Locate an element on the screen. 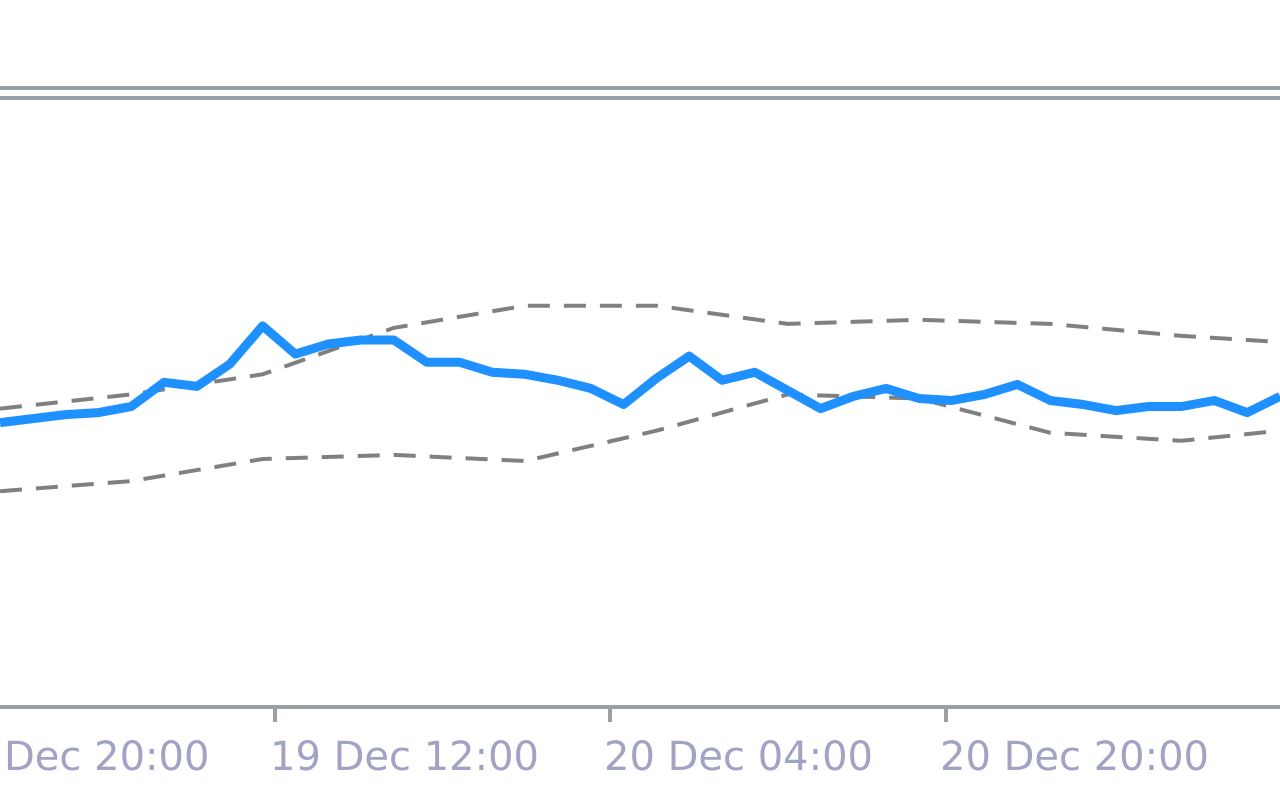 The image size is (1280, 800). main-series-line is located at coordinates (640, 374).